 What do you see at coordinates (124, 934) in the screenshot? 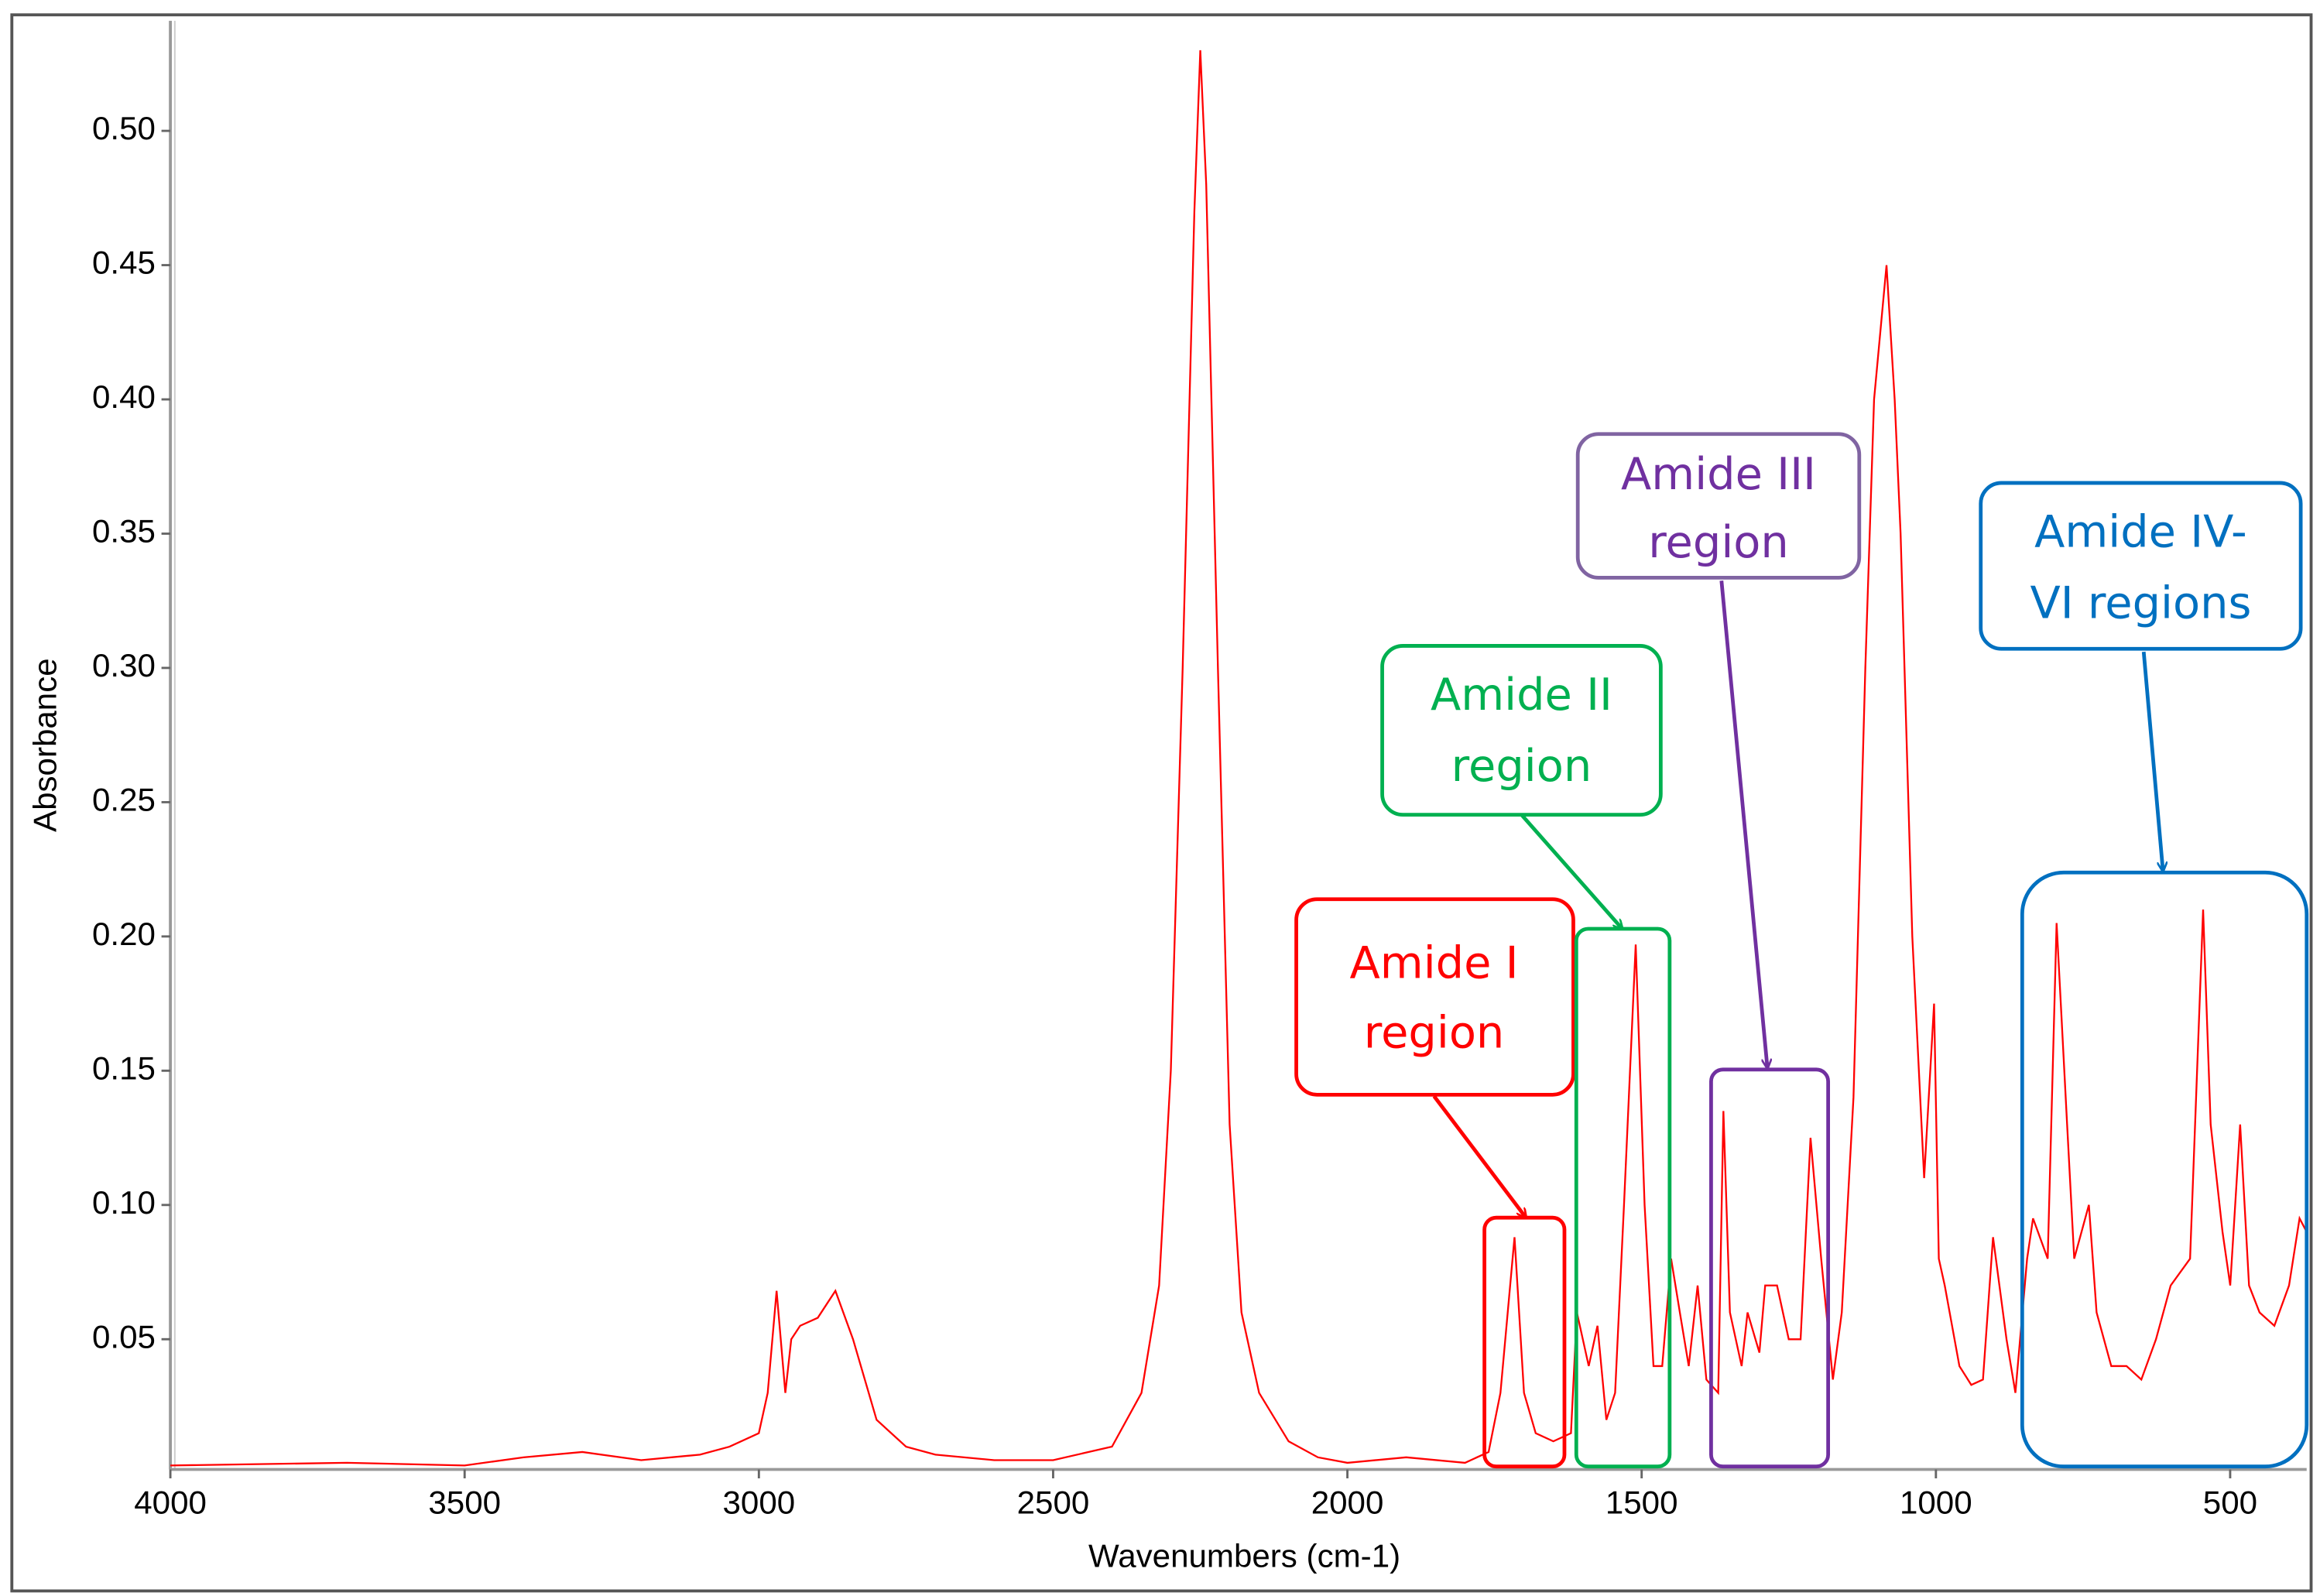
I see `y-tick-label: 0.20` at bounding box center [124, 934].